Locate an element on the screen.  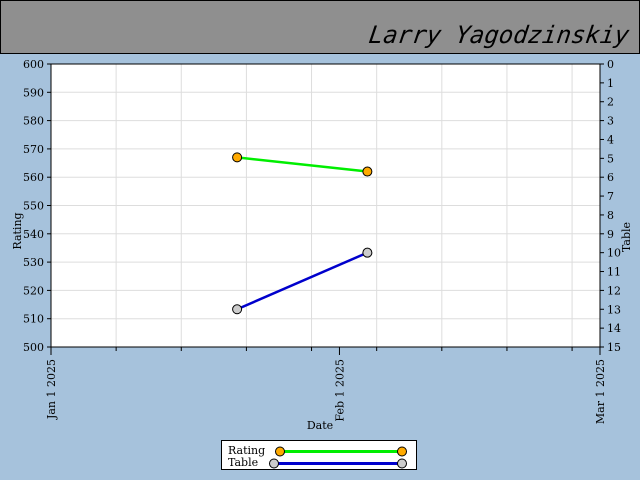
y-tick-label: 510 is located at coordinates (33, 319).